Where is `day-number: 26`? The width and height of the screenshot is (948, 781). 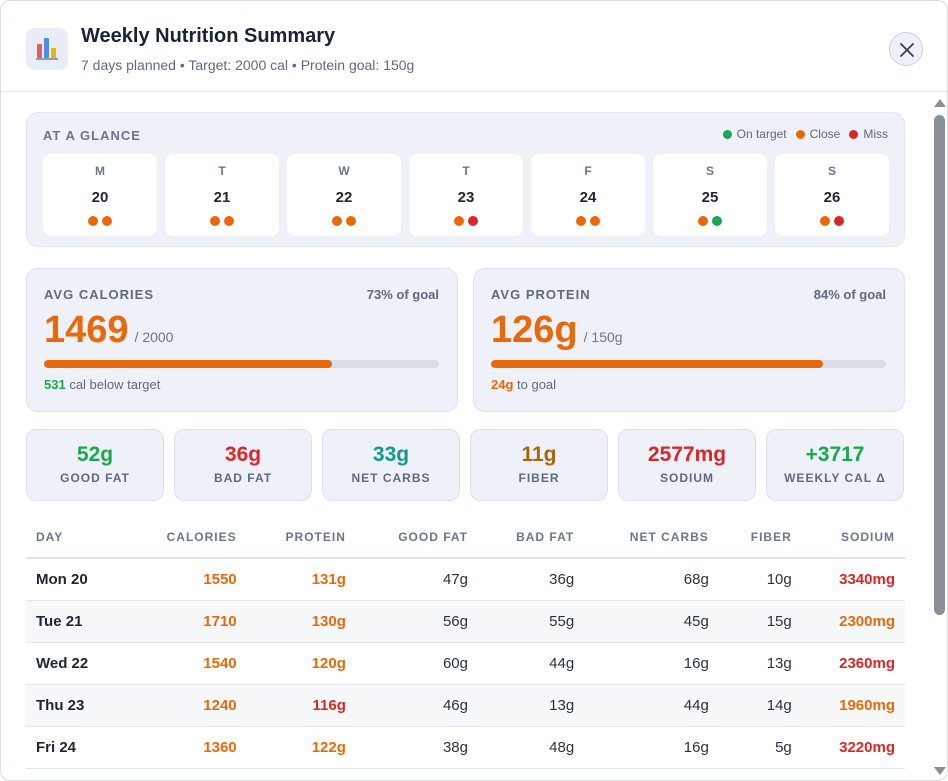
day-number: 26 is located at coordinates (832, 197).